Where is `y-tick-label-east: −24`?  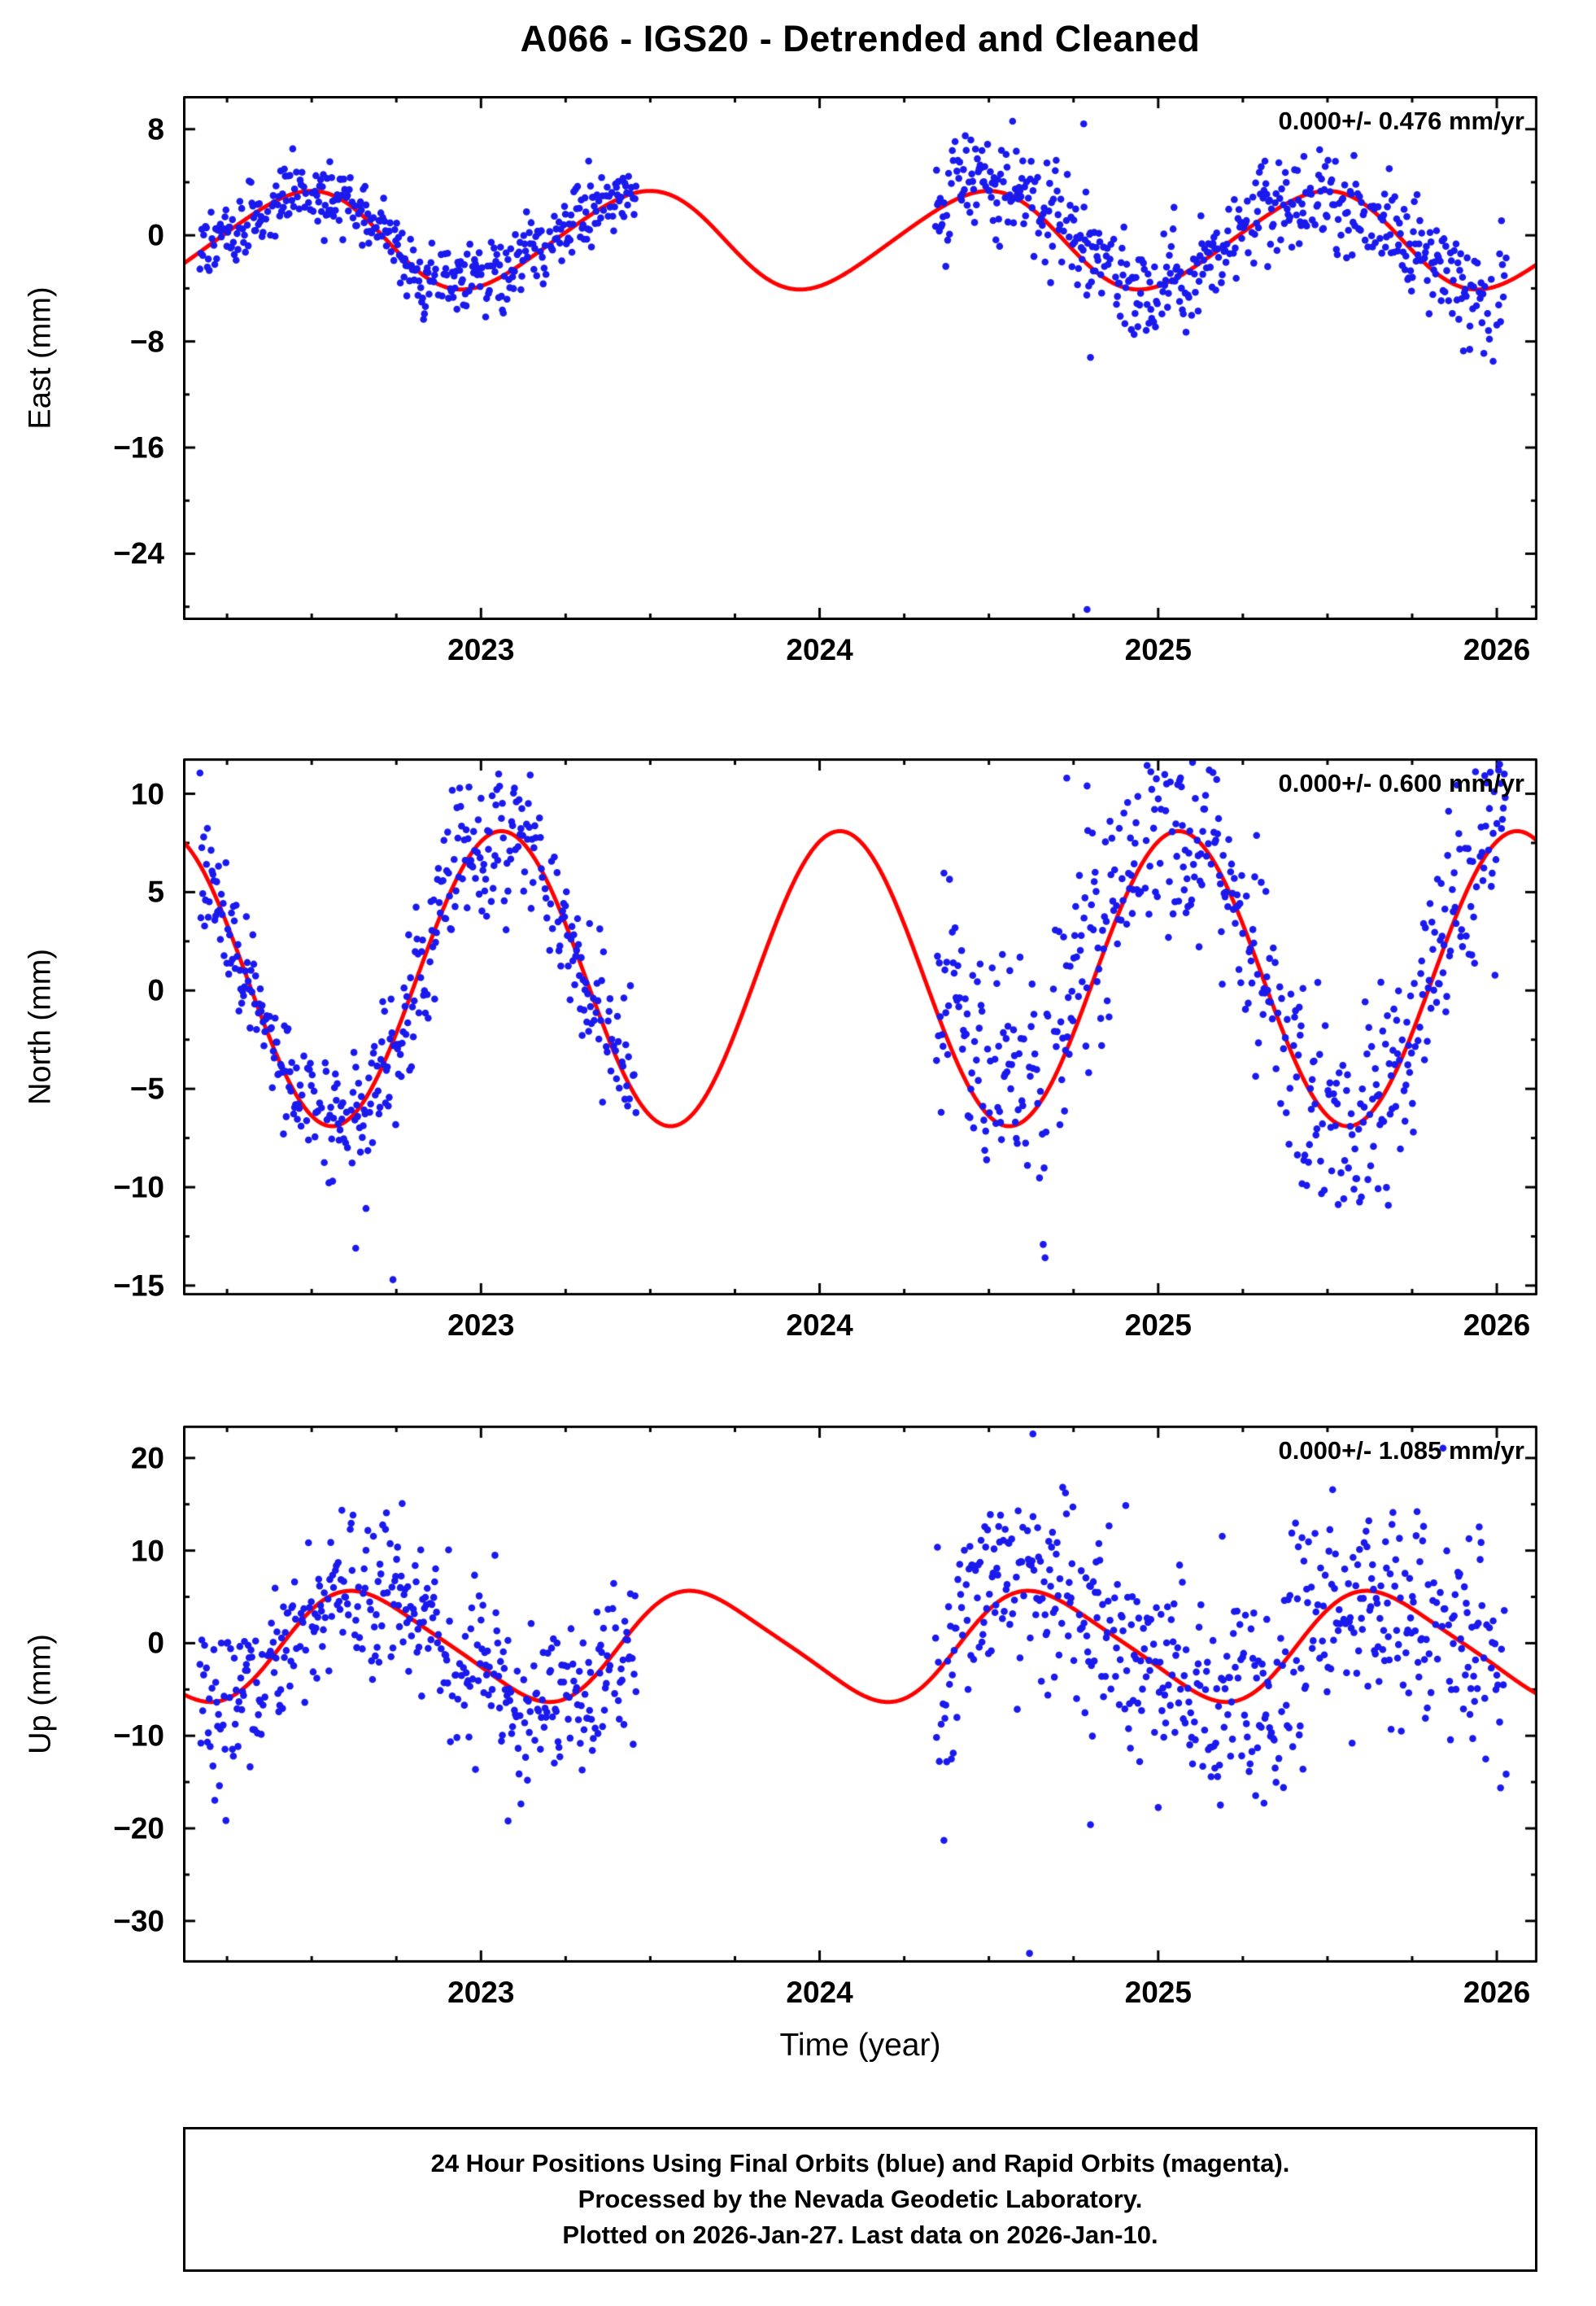 y-tick-label-east: −24 is located at coordinates (138, 553).